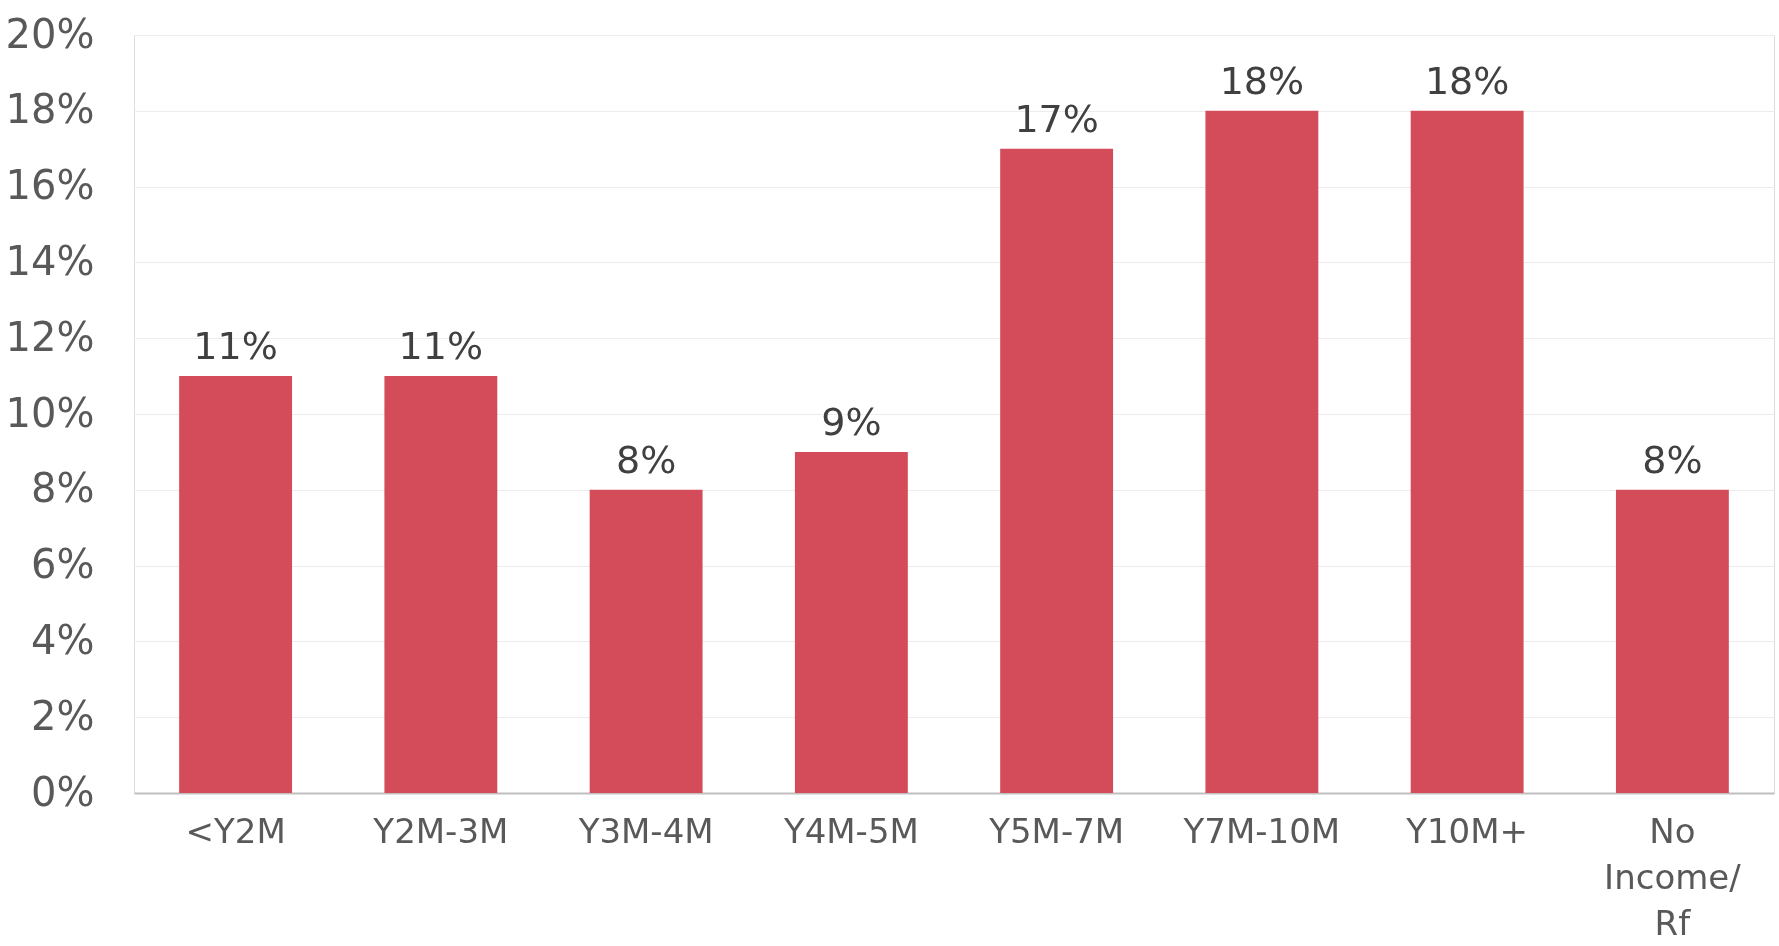 The height and width of the screenshot is (946, 1779). I want to click on y-tick-label: 0%, so click(63, 791).